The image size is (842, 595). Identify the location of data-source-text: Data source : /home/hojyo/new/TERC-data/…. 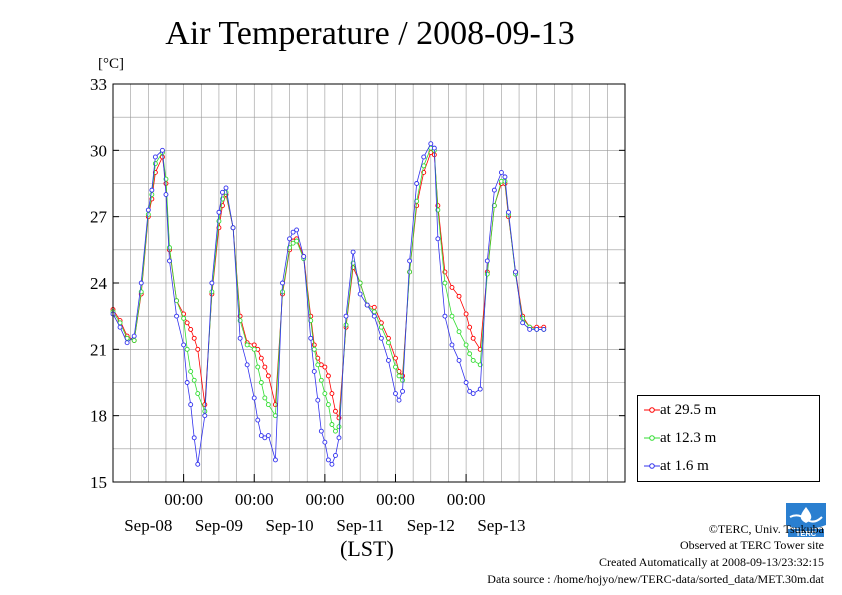
(655, 579).